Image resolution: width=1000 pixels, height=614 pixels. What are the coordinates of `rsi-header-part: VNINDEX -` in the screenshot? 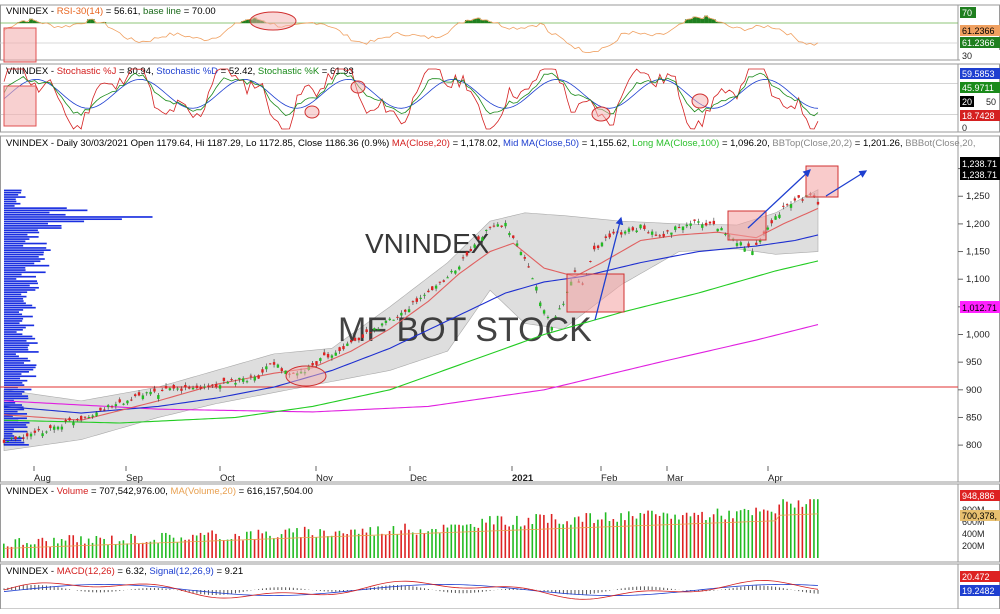 It's located at (31, 11).